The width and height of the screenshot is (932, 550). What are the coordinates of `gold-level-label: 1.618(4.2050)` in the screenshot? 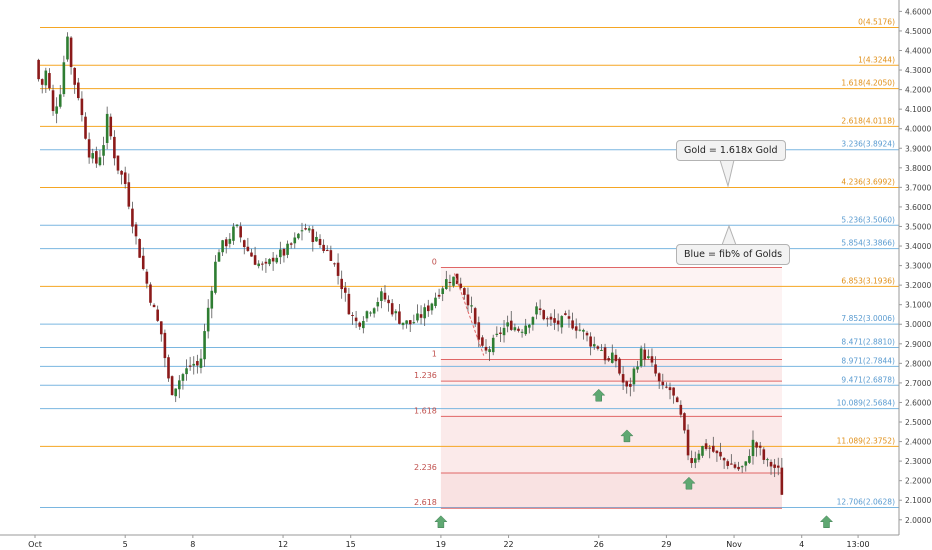 It's located at (868, 83).